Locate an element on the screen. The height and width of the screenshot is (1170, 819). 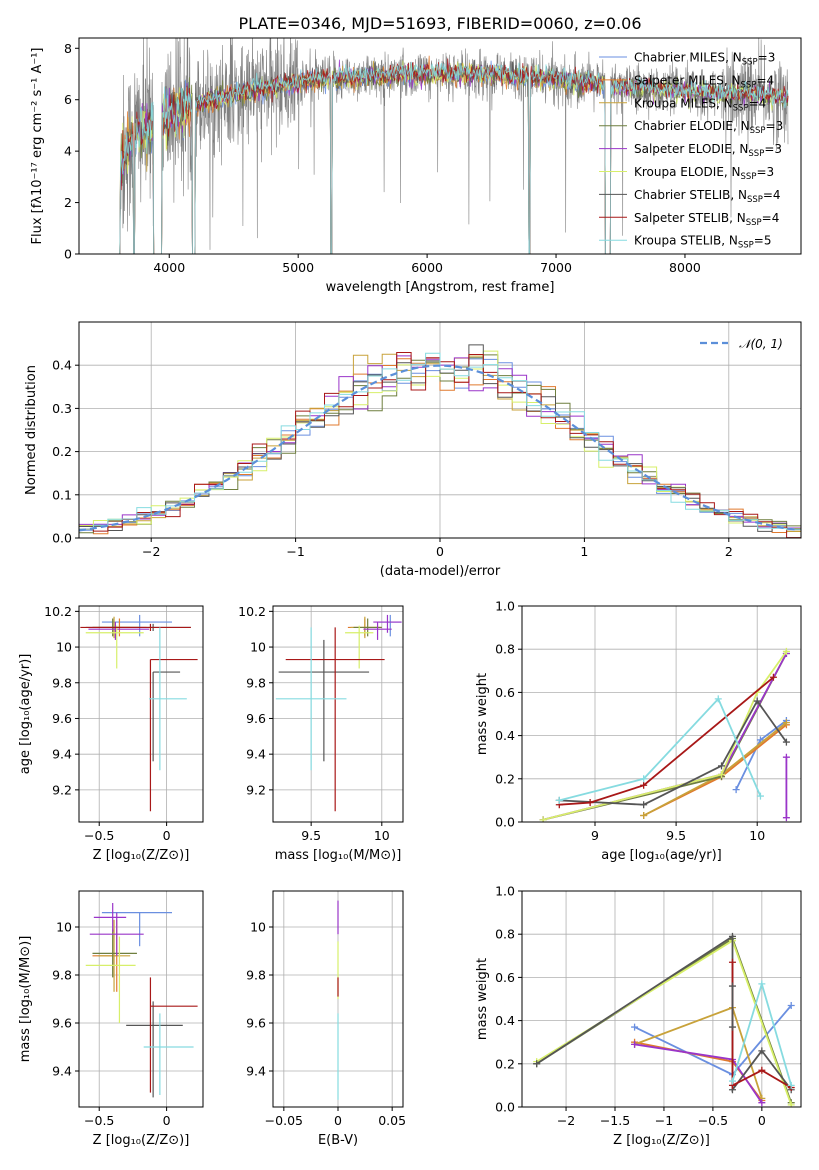
x-tick-label: 5000 is located at coordinates (298, 267).